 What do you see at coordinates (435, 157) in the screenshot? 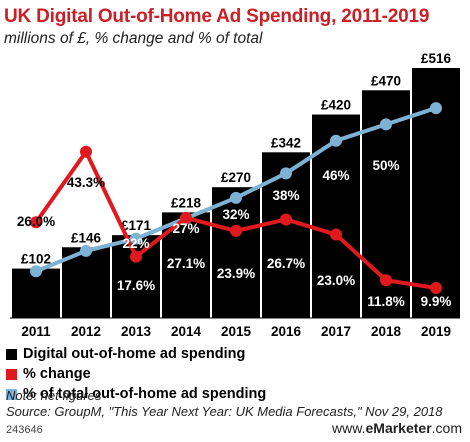
I see `share-label-2019: 54%` at bounding box center [435, 157].